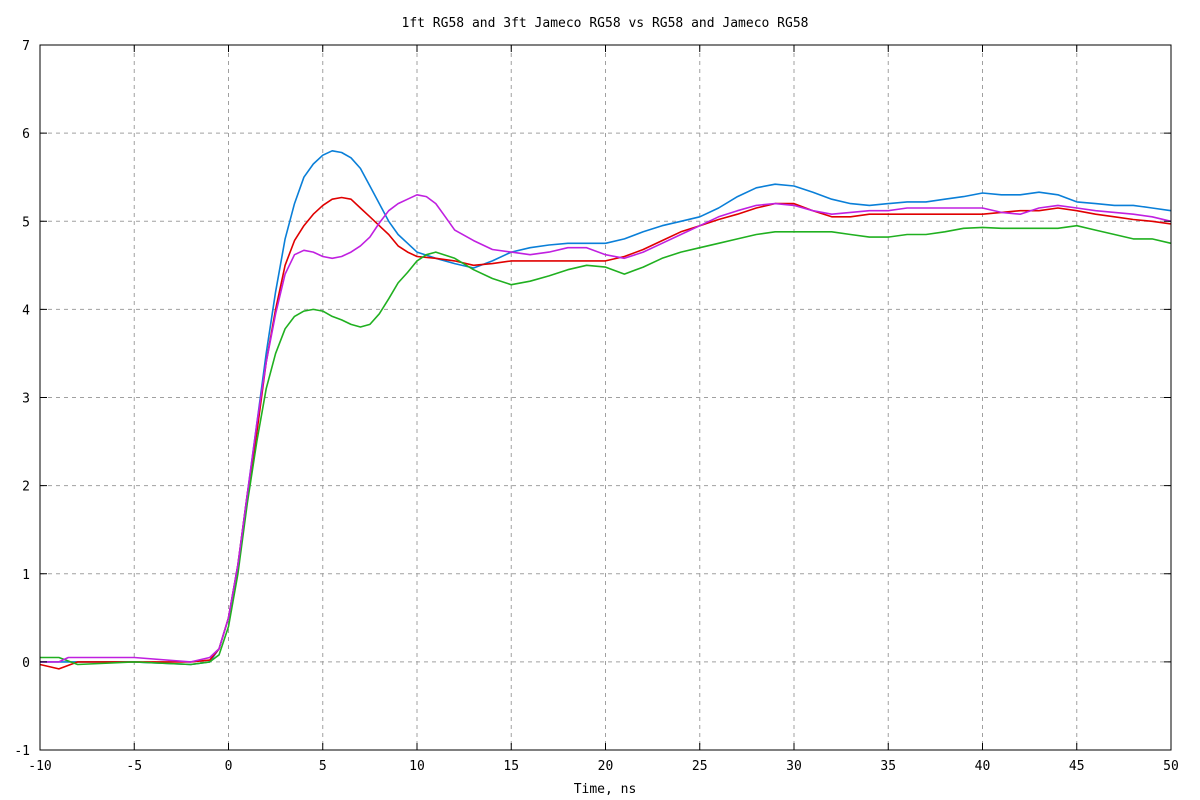 This screenshot has height=800, width=1200. Describe the element at coordinates (1077, 766) in the screenshot. I see `x-tick-label: 45` at that location.